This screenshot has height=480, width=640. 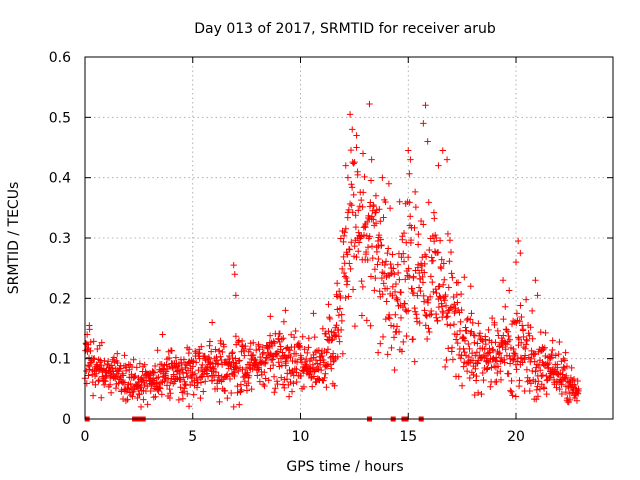 What do you see at coordinates (60, 299) in the screenshot?
I see `y-tick-label: 0.2` at bounding box center [60, 299].